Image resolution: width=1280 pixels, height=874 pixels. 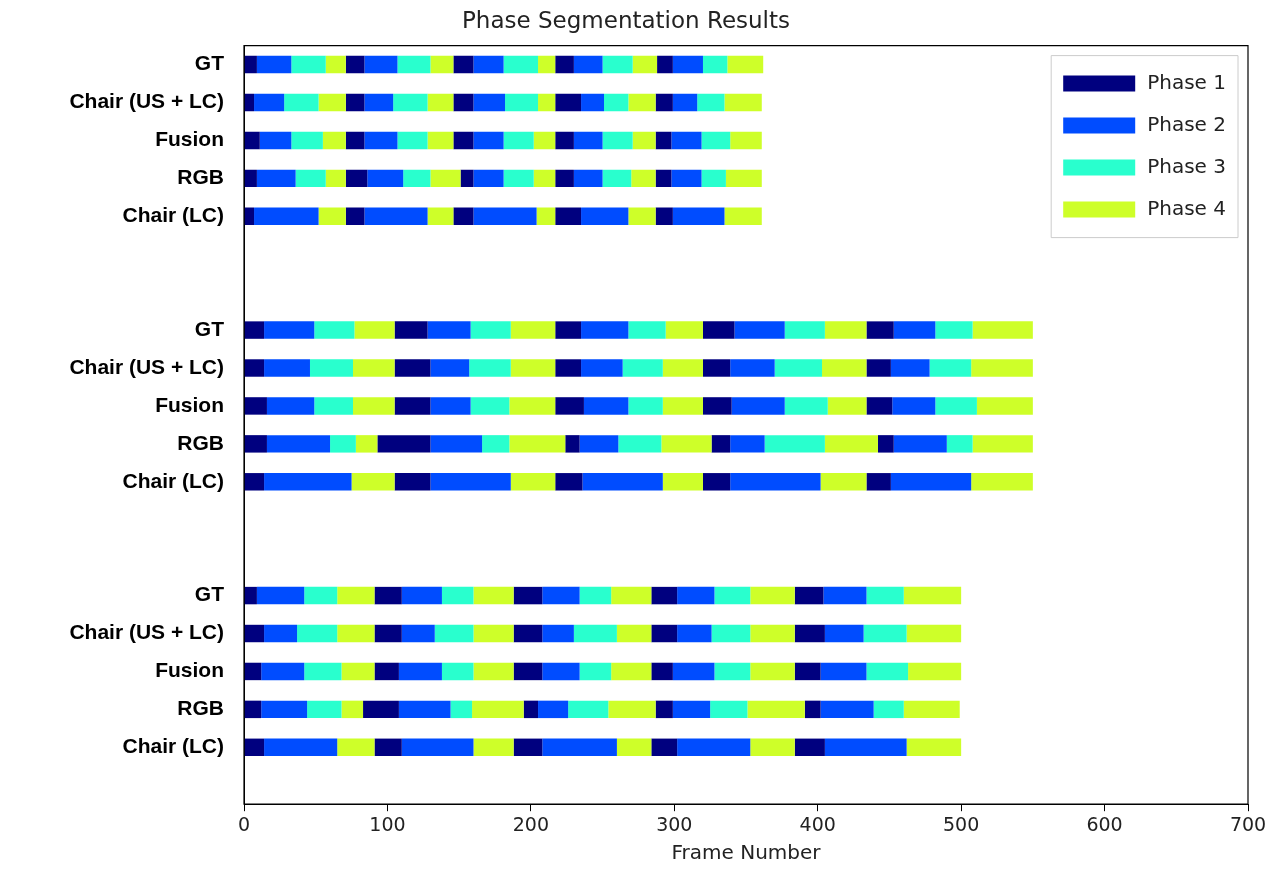 What do you see at coordinates (1248, 823) in the screenshot?
I see `x-tick-label: 700` at bounding box center [1248, 823].